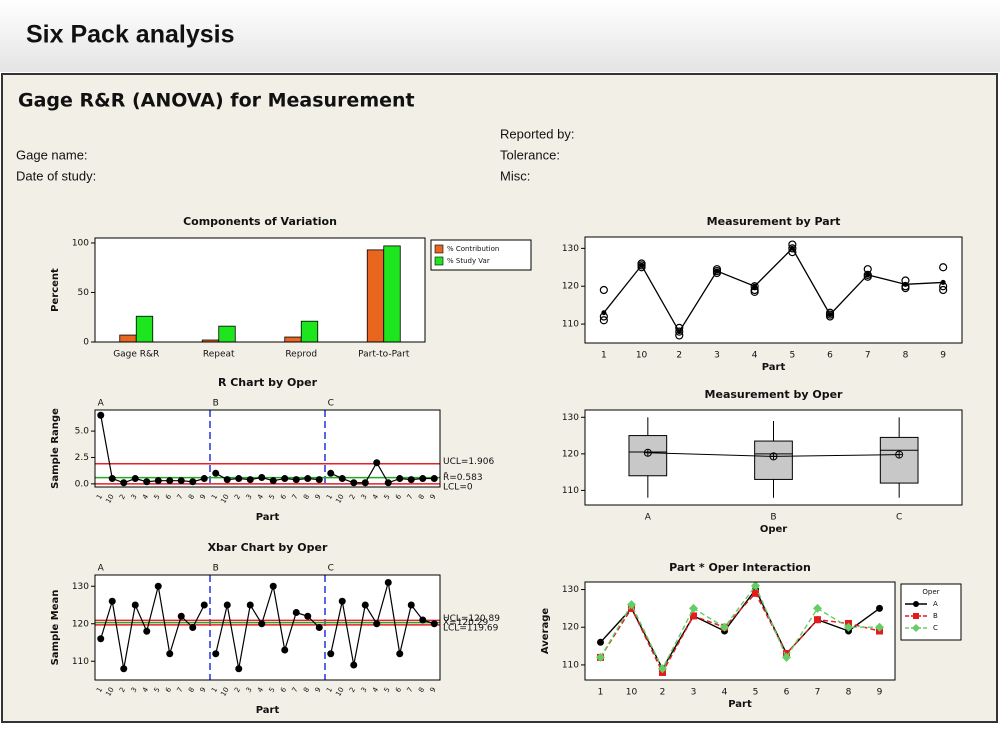 The height and width of the screenshot is (750, 1000). What do you see at coordinates (774, 221) in the screenshot?
I see `chart-title: Measurement by Part` at bounding box center [774, 221].